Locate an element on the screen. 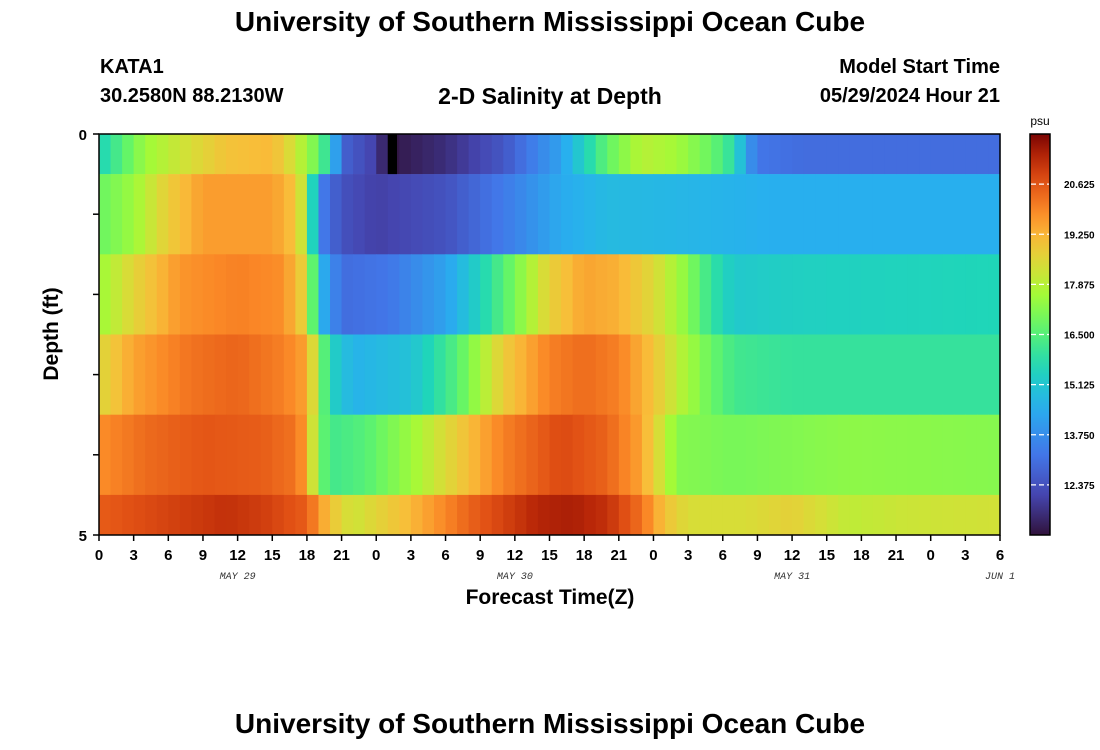 This screenshot has width=1100, height=750. colorbar-tick-label: 16.500 is located at coordinates (1079, 336).